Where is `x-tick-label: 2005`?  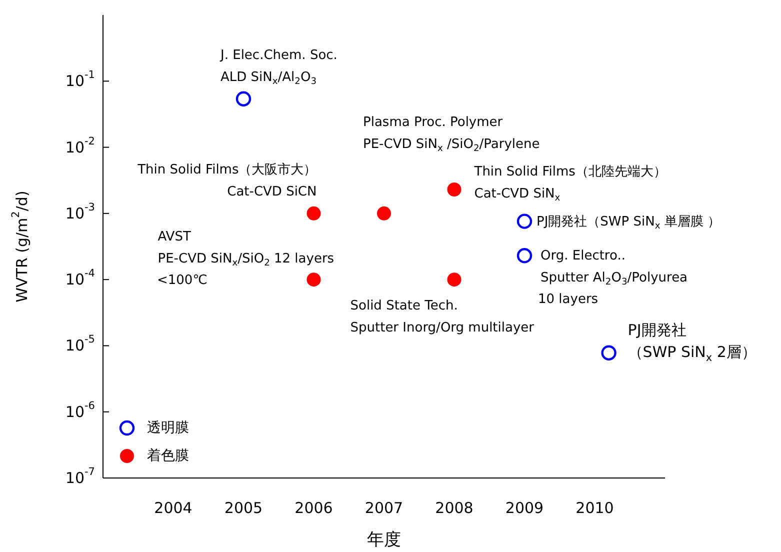
x-tick-label: 2005 is located at coordinates (243, 508).